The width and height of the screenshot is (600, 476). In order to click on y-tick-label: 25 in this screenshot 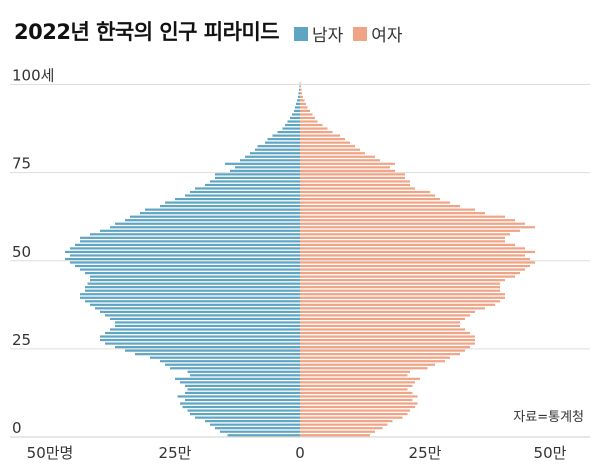, I will do `click(21, 340)`.